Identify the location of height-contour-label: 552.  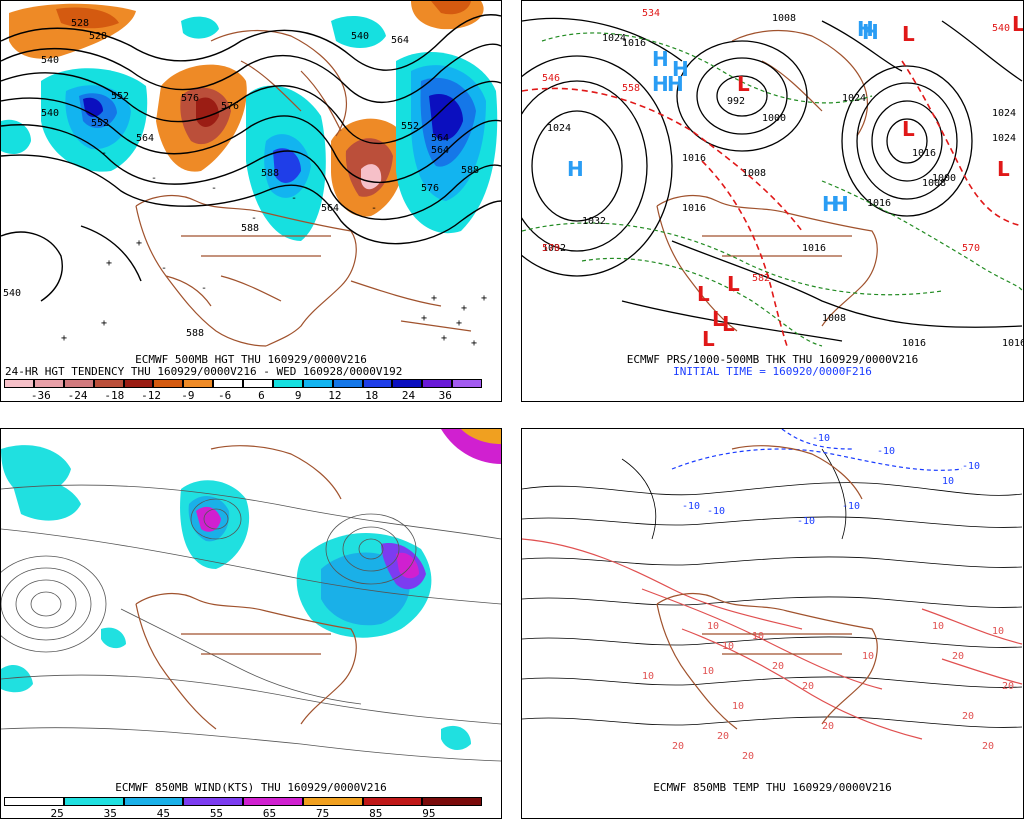
(410, 126).